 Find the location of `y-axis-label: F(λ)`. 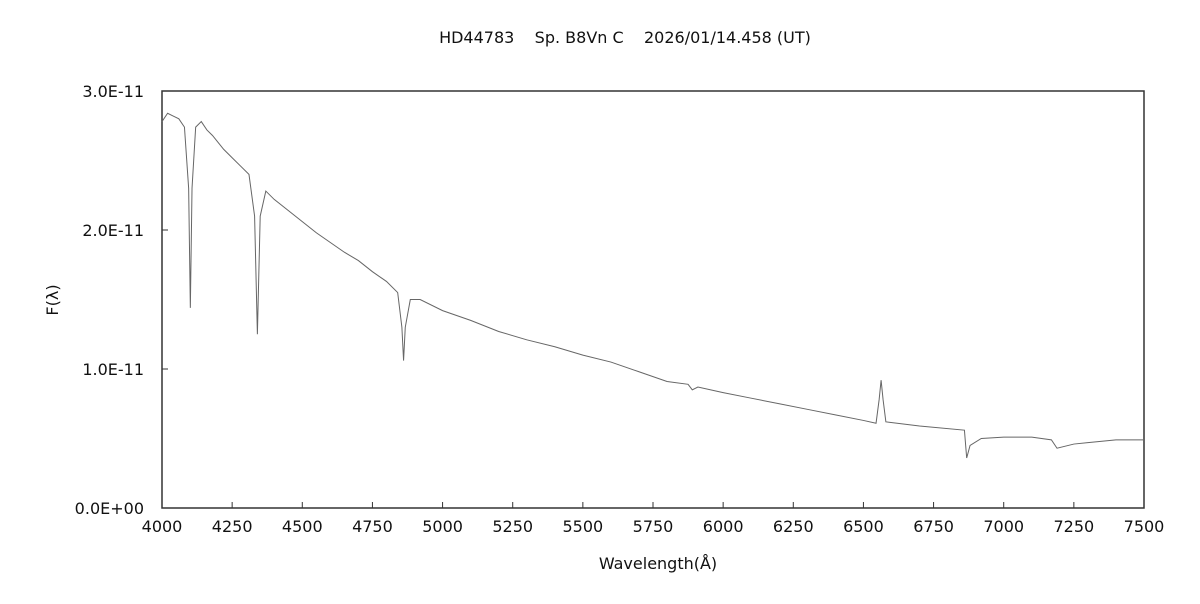

y-axis-label: F(λ) is located at coordinates (52, 299).